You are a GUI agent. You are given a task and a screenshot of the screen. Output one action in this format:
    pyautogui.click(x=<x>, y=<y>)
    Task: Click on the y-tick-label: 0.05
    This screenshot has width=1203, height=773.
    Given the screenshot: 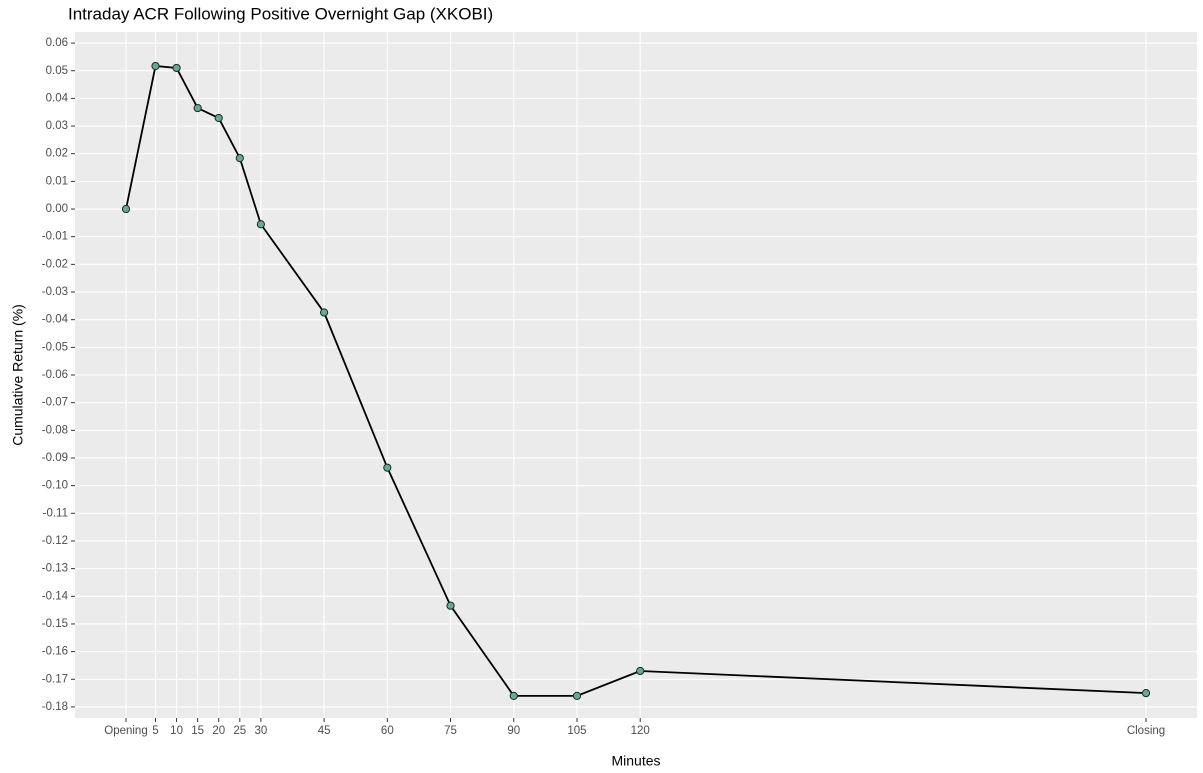 What is the action you would take?
    pyautogui.click(x=57, y=71)
    